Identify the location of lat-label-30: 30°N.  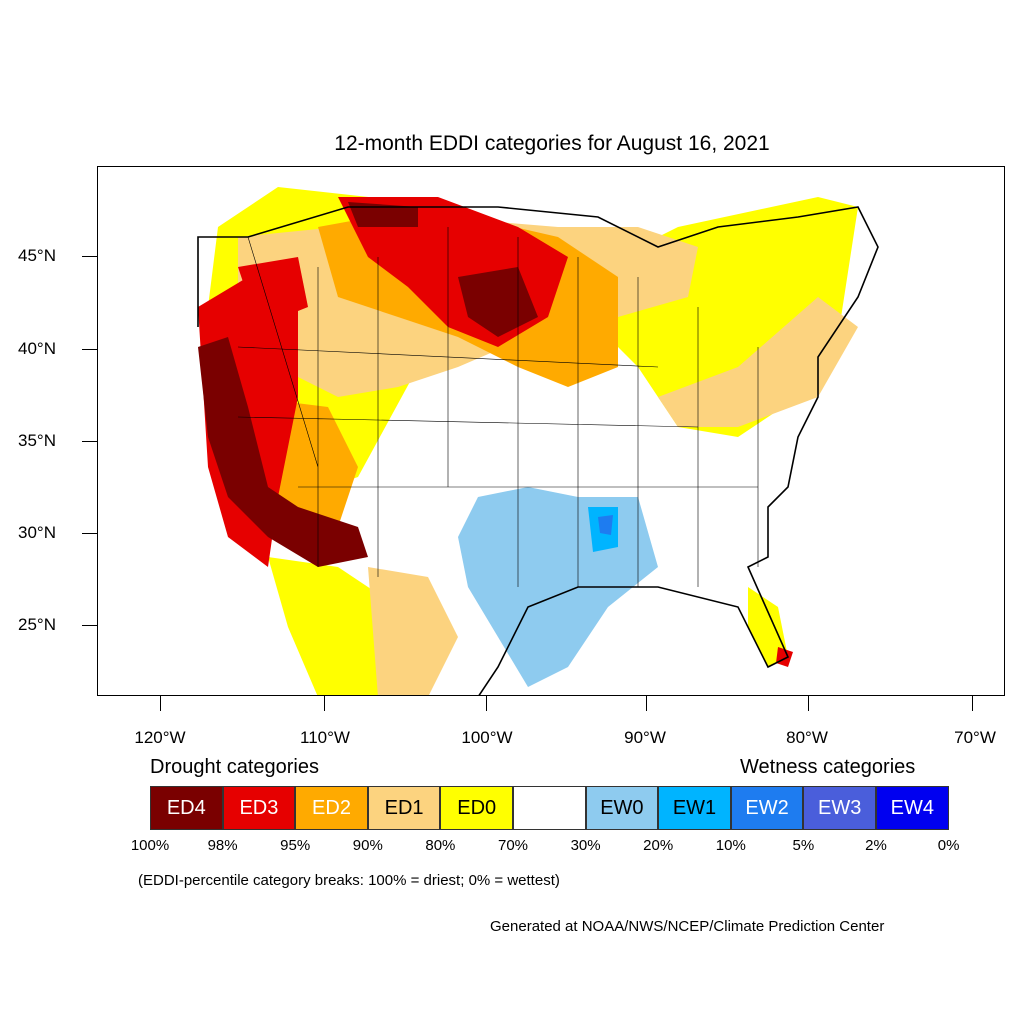
(37, 532).